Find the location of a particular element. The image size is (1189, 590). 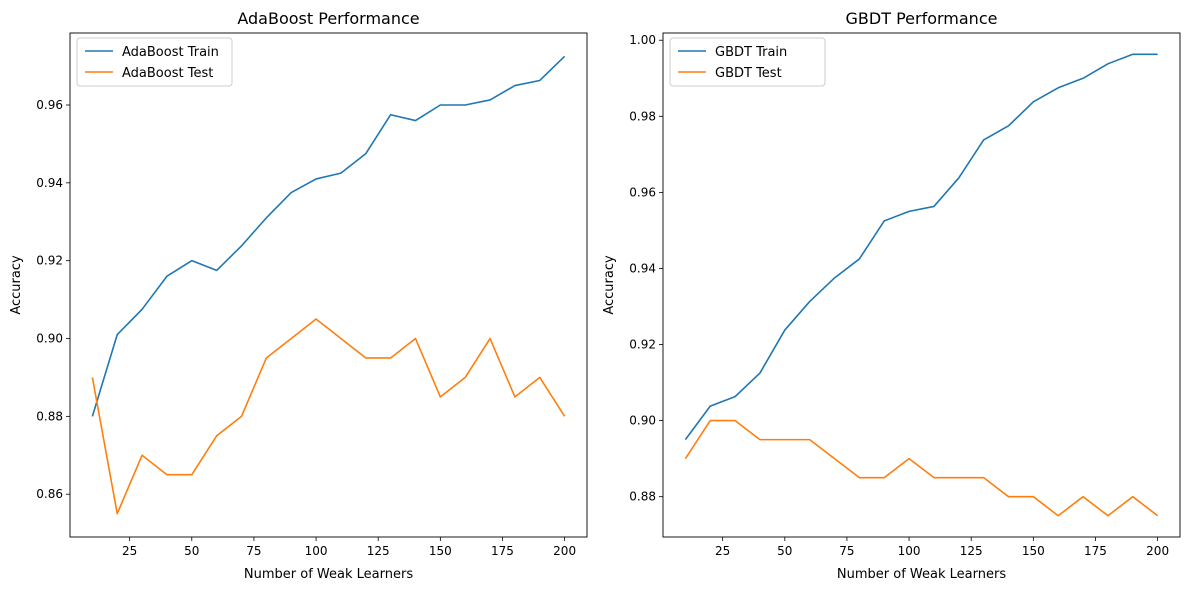

y-tick-label: 0.86 is located at coordinates (49, 494).